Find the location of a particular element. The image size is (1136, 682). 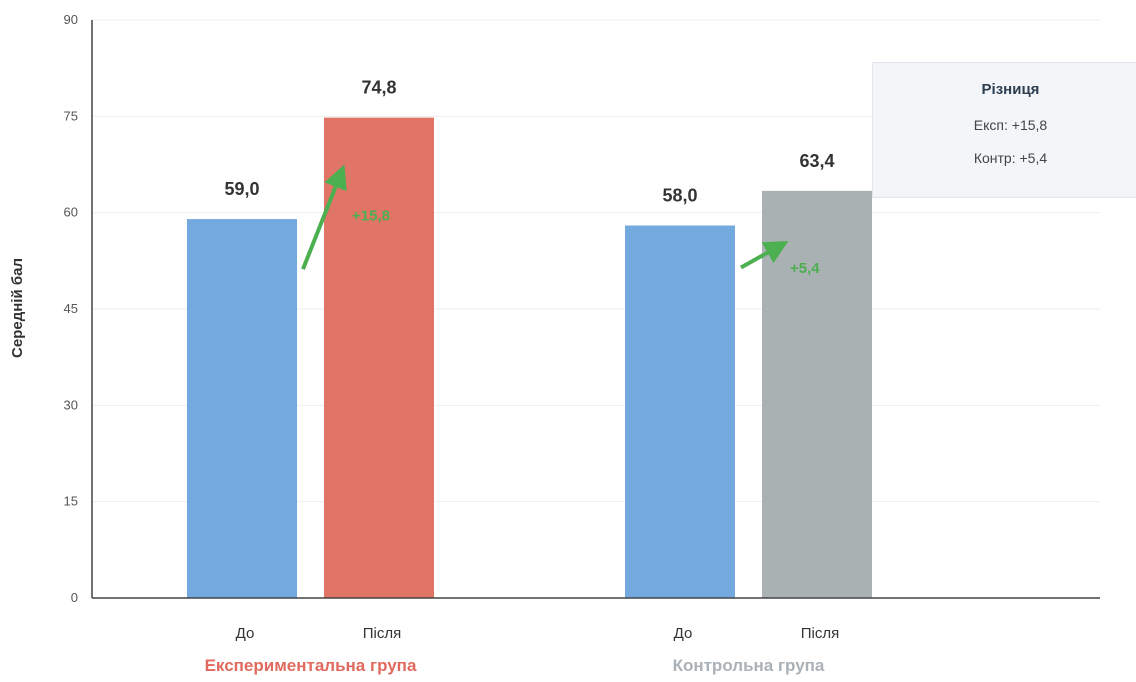

bar-control-after is located at coordinates (817, 394).